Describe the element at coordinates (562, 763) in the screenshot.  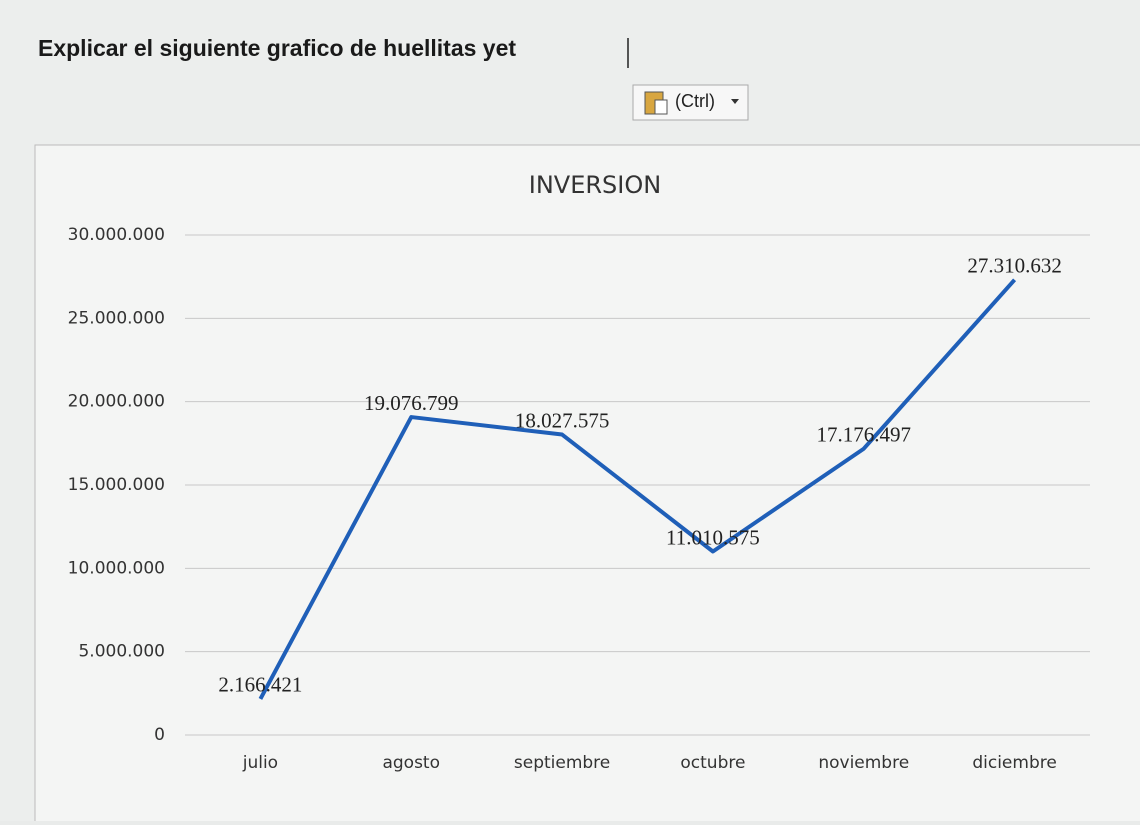
I see `x-tick-label: septiembre` at that location.